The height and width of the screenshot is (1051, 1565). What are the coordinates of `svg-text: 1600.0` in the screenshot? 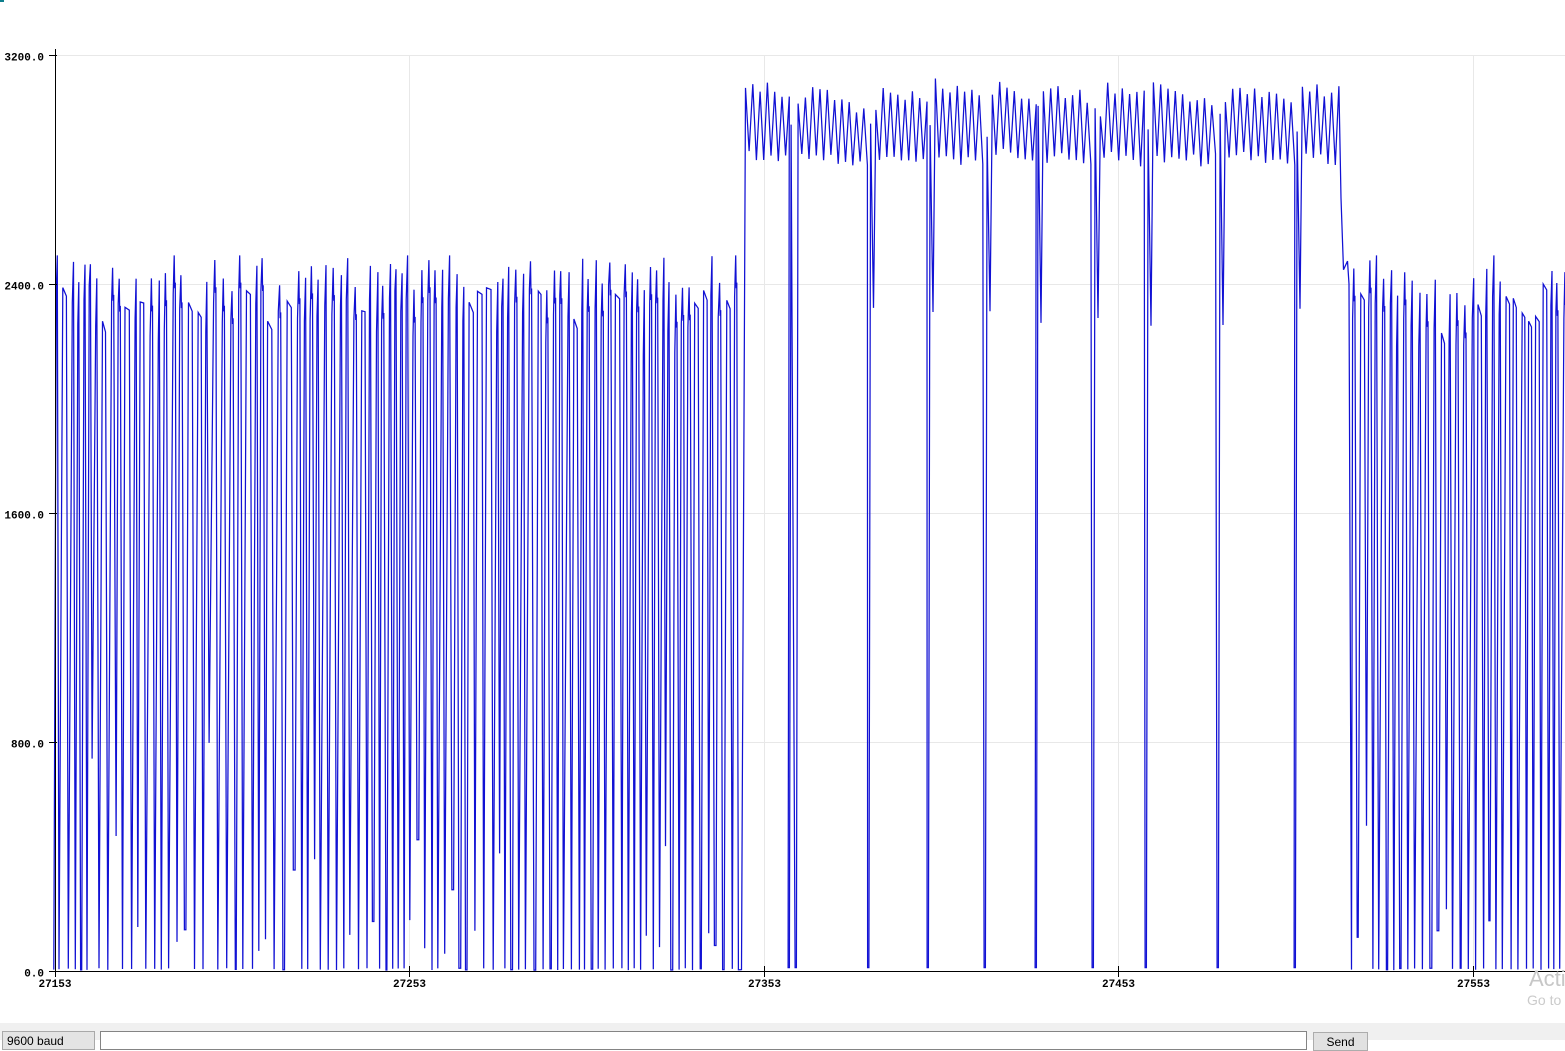 It's located at (24, 517).